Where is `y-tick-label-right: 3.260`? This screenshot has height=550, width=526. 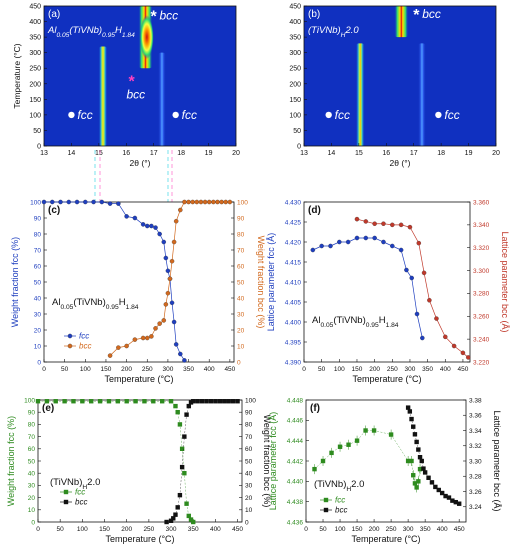
y-tick-label-right: 3.260 is located at coordinates (481, 317).